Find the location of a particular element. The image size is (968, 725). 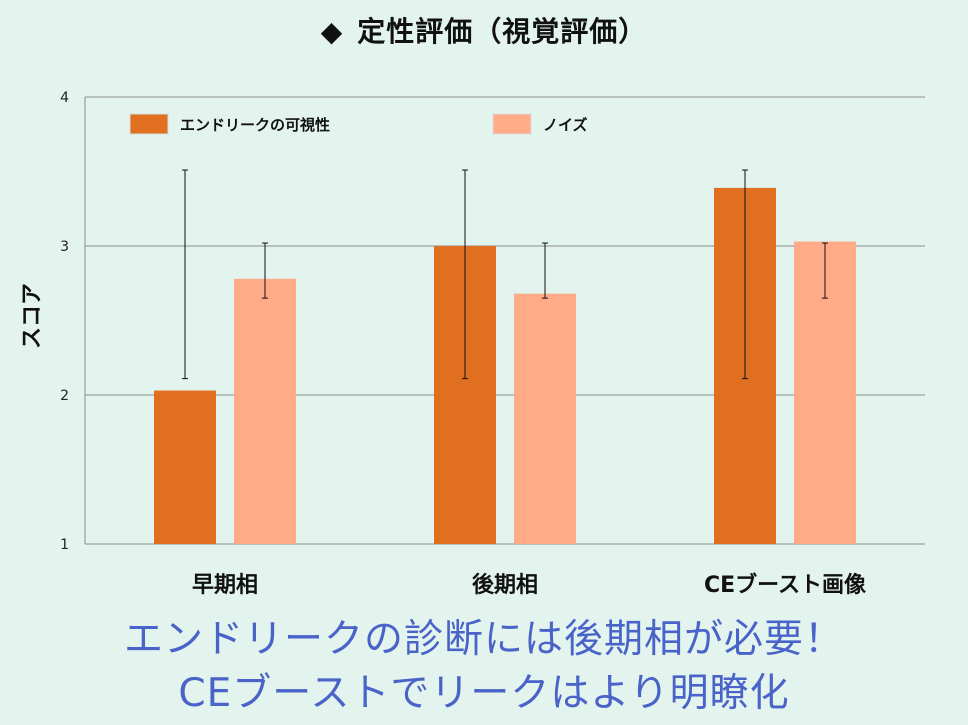

x-category-label: CEブースト画像 is located at coordinates (785, 585).